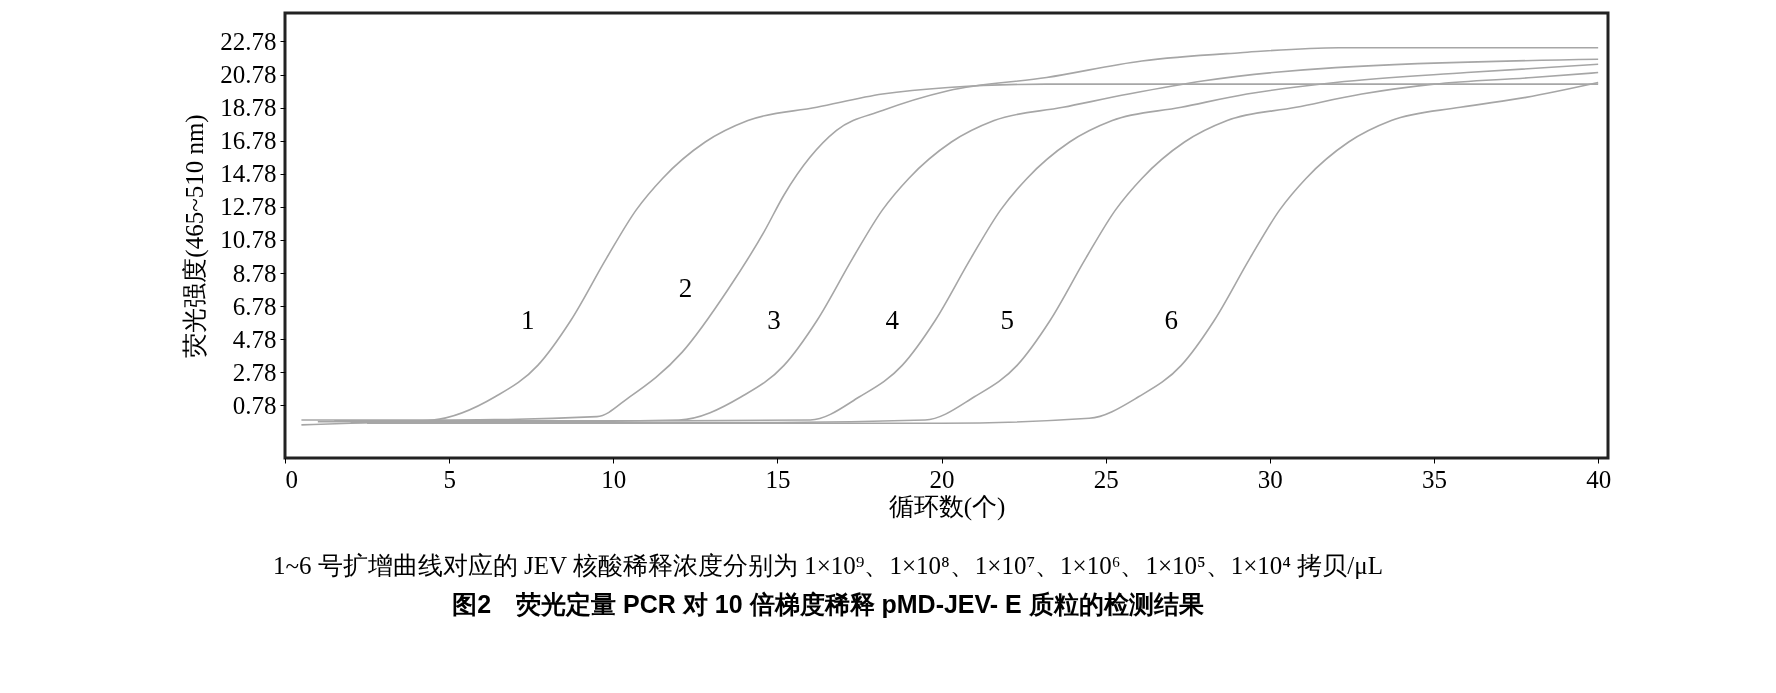  Describe the element at coordinates (248, 41) in the screenshot. I see `y-tick-label: 22.78` at that location.